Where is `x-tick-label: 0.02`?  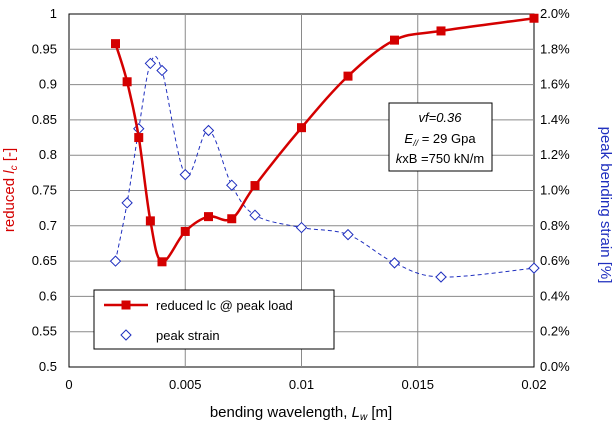
x-tick-label: 0.02 is located at coordinates (533, 384).